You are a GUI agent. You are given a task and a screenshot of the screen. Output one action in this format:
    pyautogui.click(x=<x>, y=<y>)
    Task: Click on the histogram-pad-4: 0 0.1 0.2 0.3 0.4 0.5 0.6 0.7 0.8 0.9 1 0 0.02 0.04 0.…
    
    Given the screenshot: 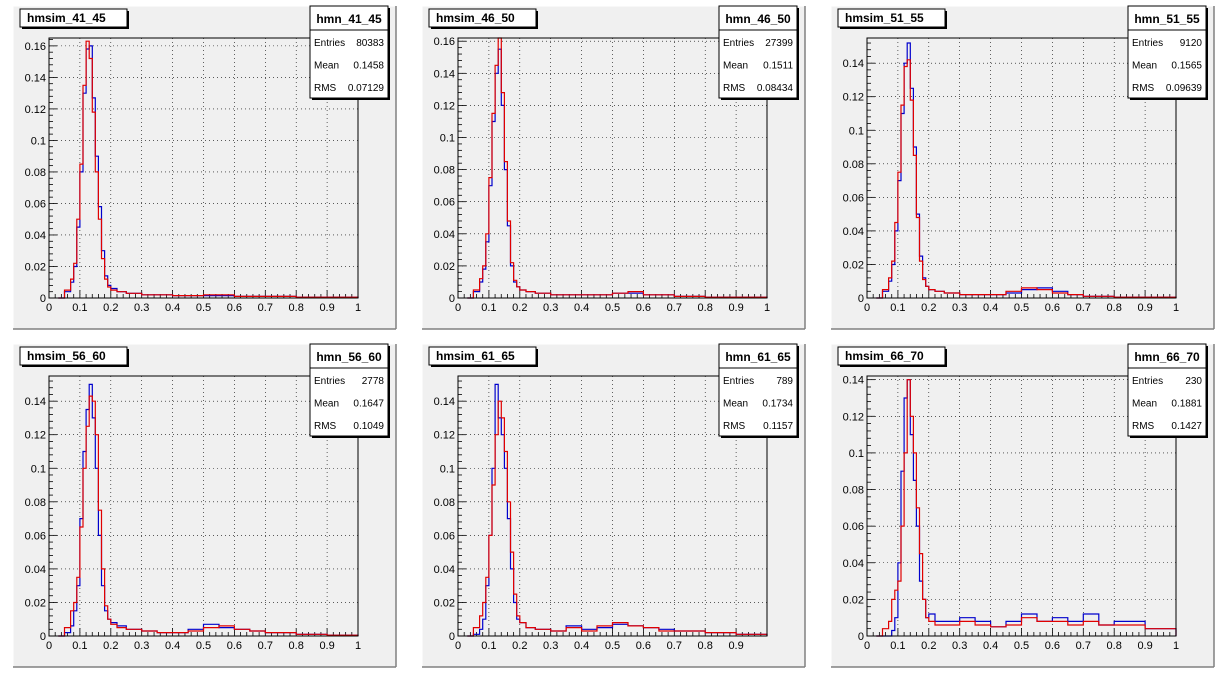 What is the action you would take?
    pyautogui.click(x=204, y=505)
    